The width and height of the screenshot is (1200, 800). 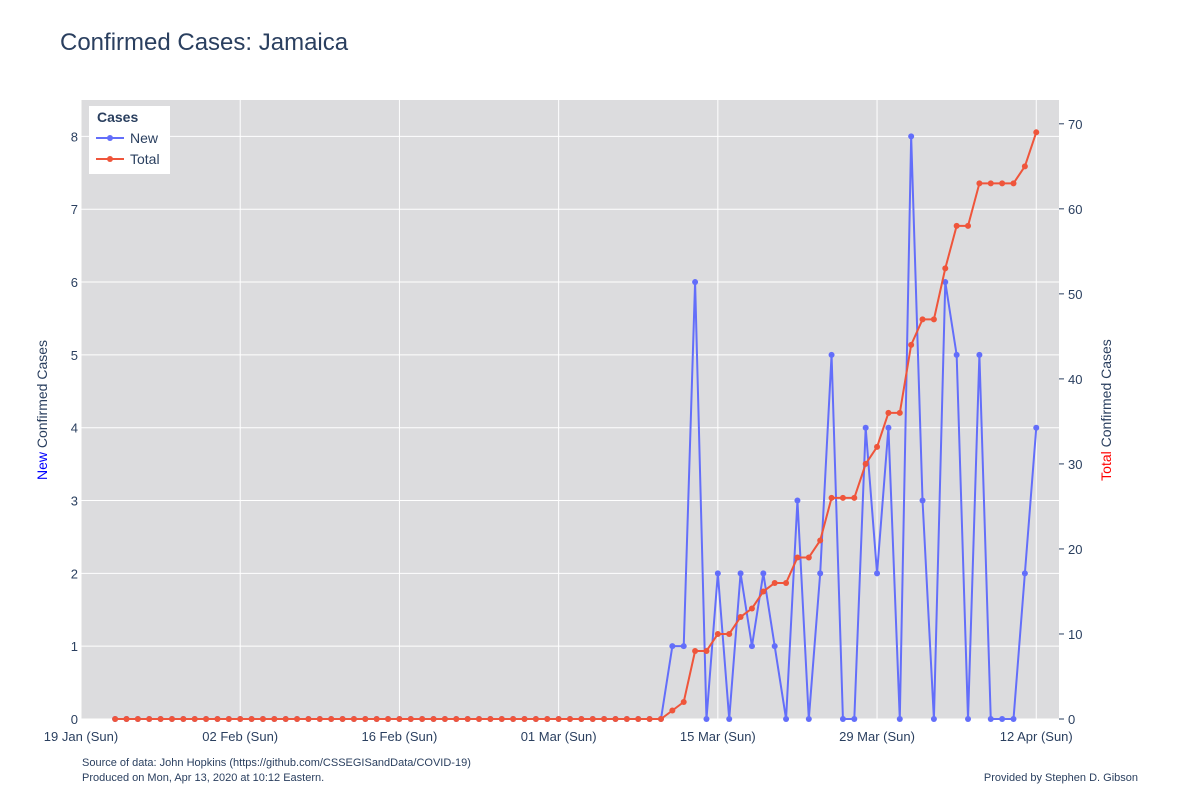 What do you see at coordinates (240, 736) in the screenshot?
I see `x-tick-label: 02 Feb (Sun)` at bounding box center [240, 736].